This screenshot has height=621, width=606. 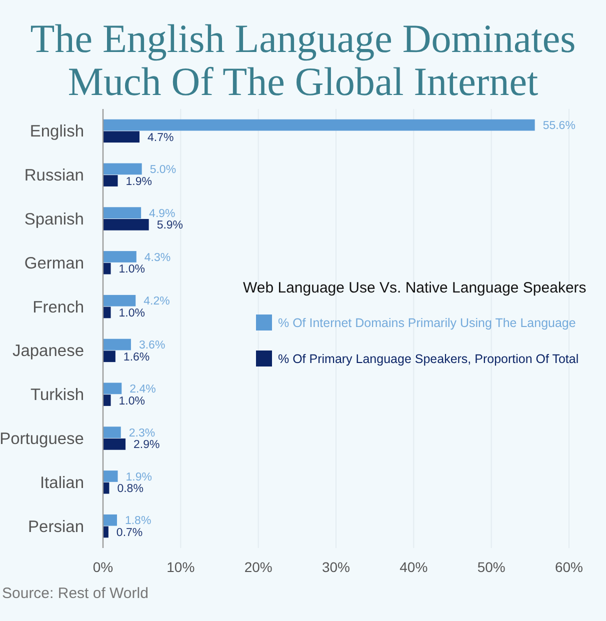 What do you see at coordinates (147, 445) in the screenshot?
I see `data-label: 2.9%` at bounding box center [147, 445].